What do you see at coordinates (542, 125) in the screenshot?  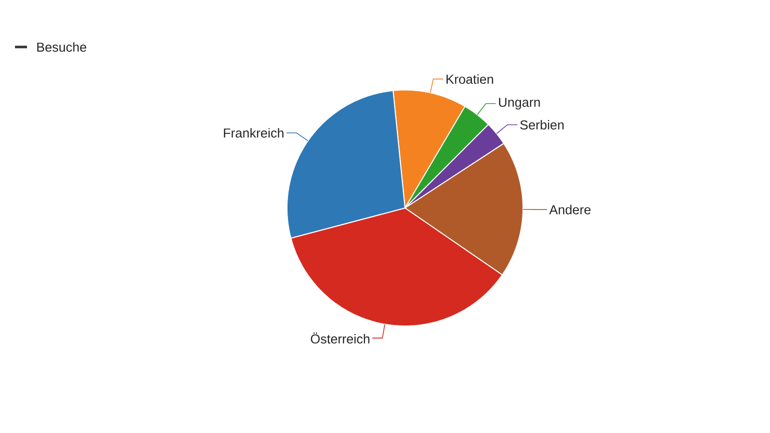 I see `slice-label: Serbien` at bounding box center [542, 125].